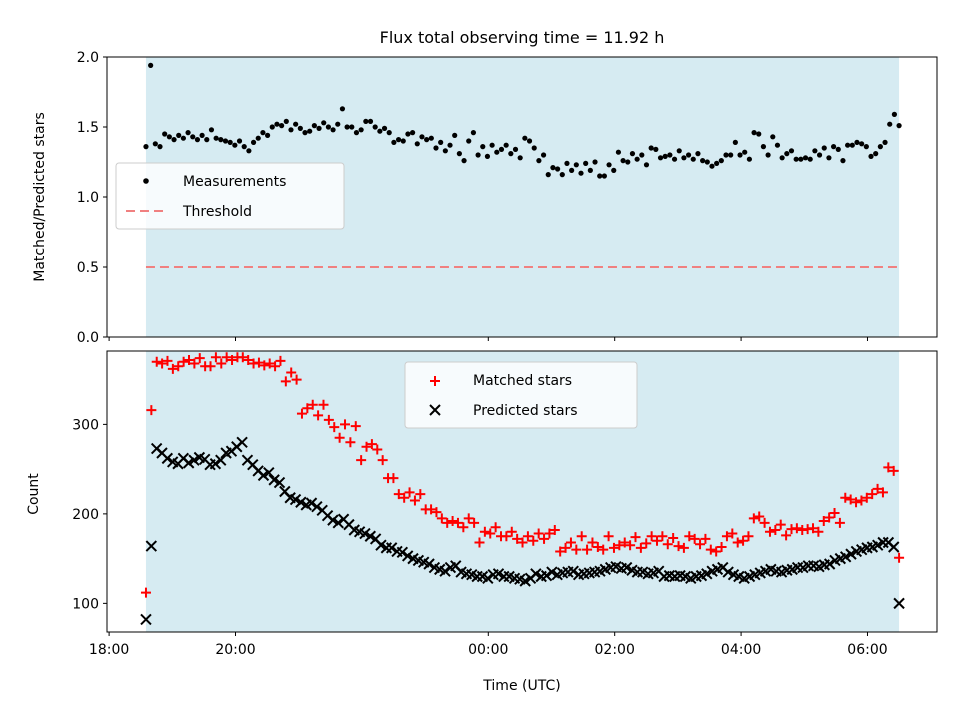  I want to click on x-axis-label: Time (UTC), so click(521, 686).